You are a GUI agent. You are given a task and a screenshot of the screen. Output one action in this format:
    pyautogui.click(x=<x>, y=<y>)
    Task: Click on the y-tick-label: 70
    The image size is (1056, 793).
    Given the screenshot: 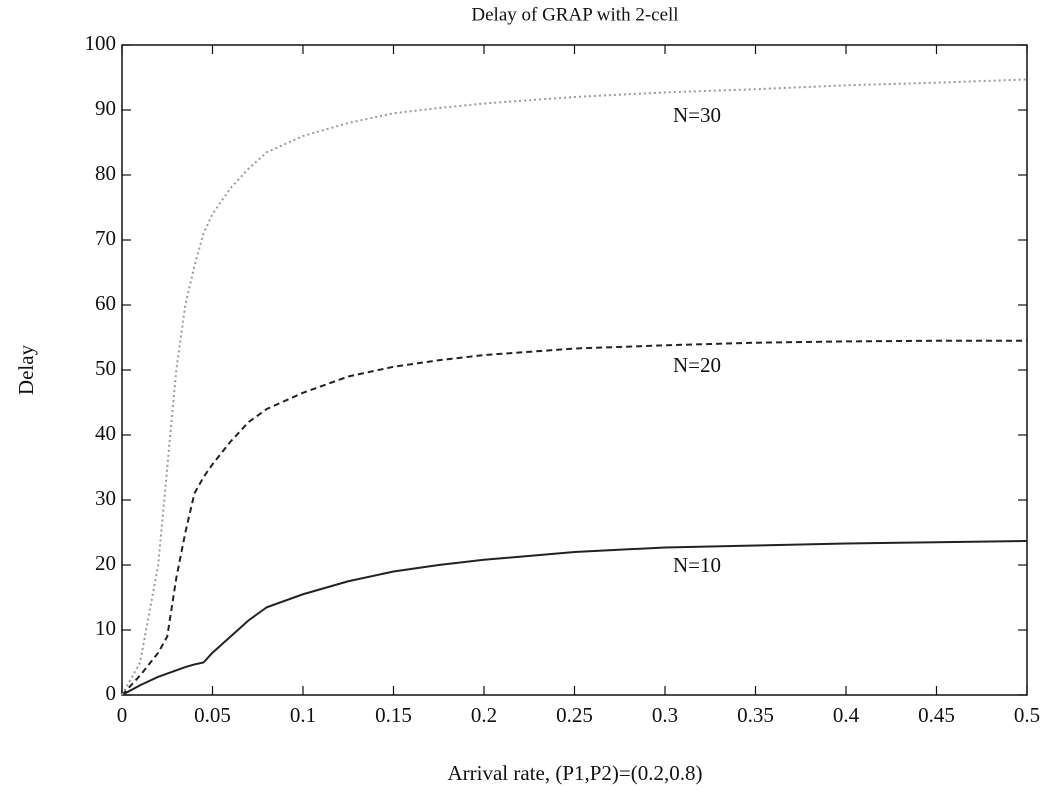 What is the action you would take?
    pyautogui.click(x=105, y=238)
    